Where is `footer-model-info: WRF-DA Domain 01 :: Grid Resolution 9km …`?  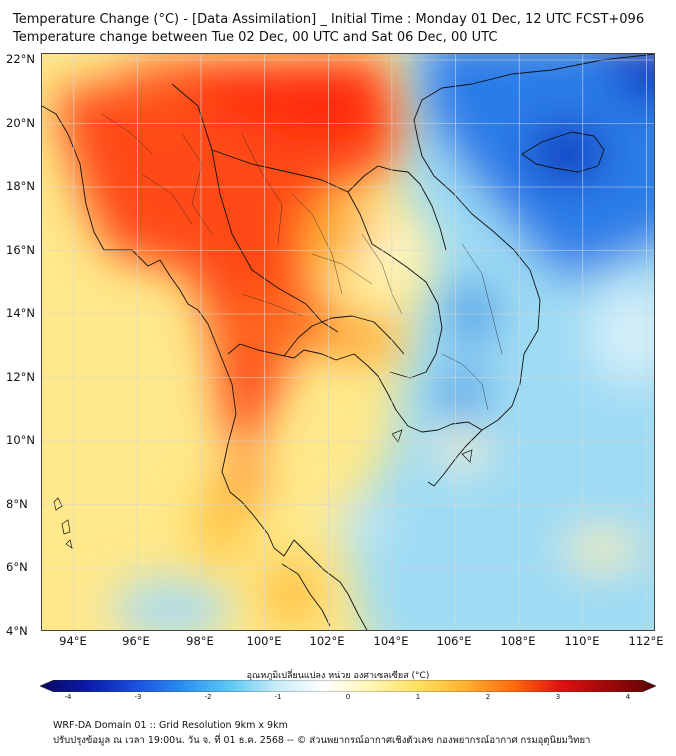 footer-model-info: WRF-DA Domain 01 :: Grid Resolution 9km … is located at coordinates (170, 725).